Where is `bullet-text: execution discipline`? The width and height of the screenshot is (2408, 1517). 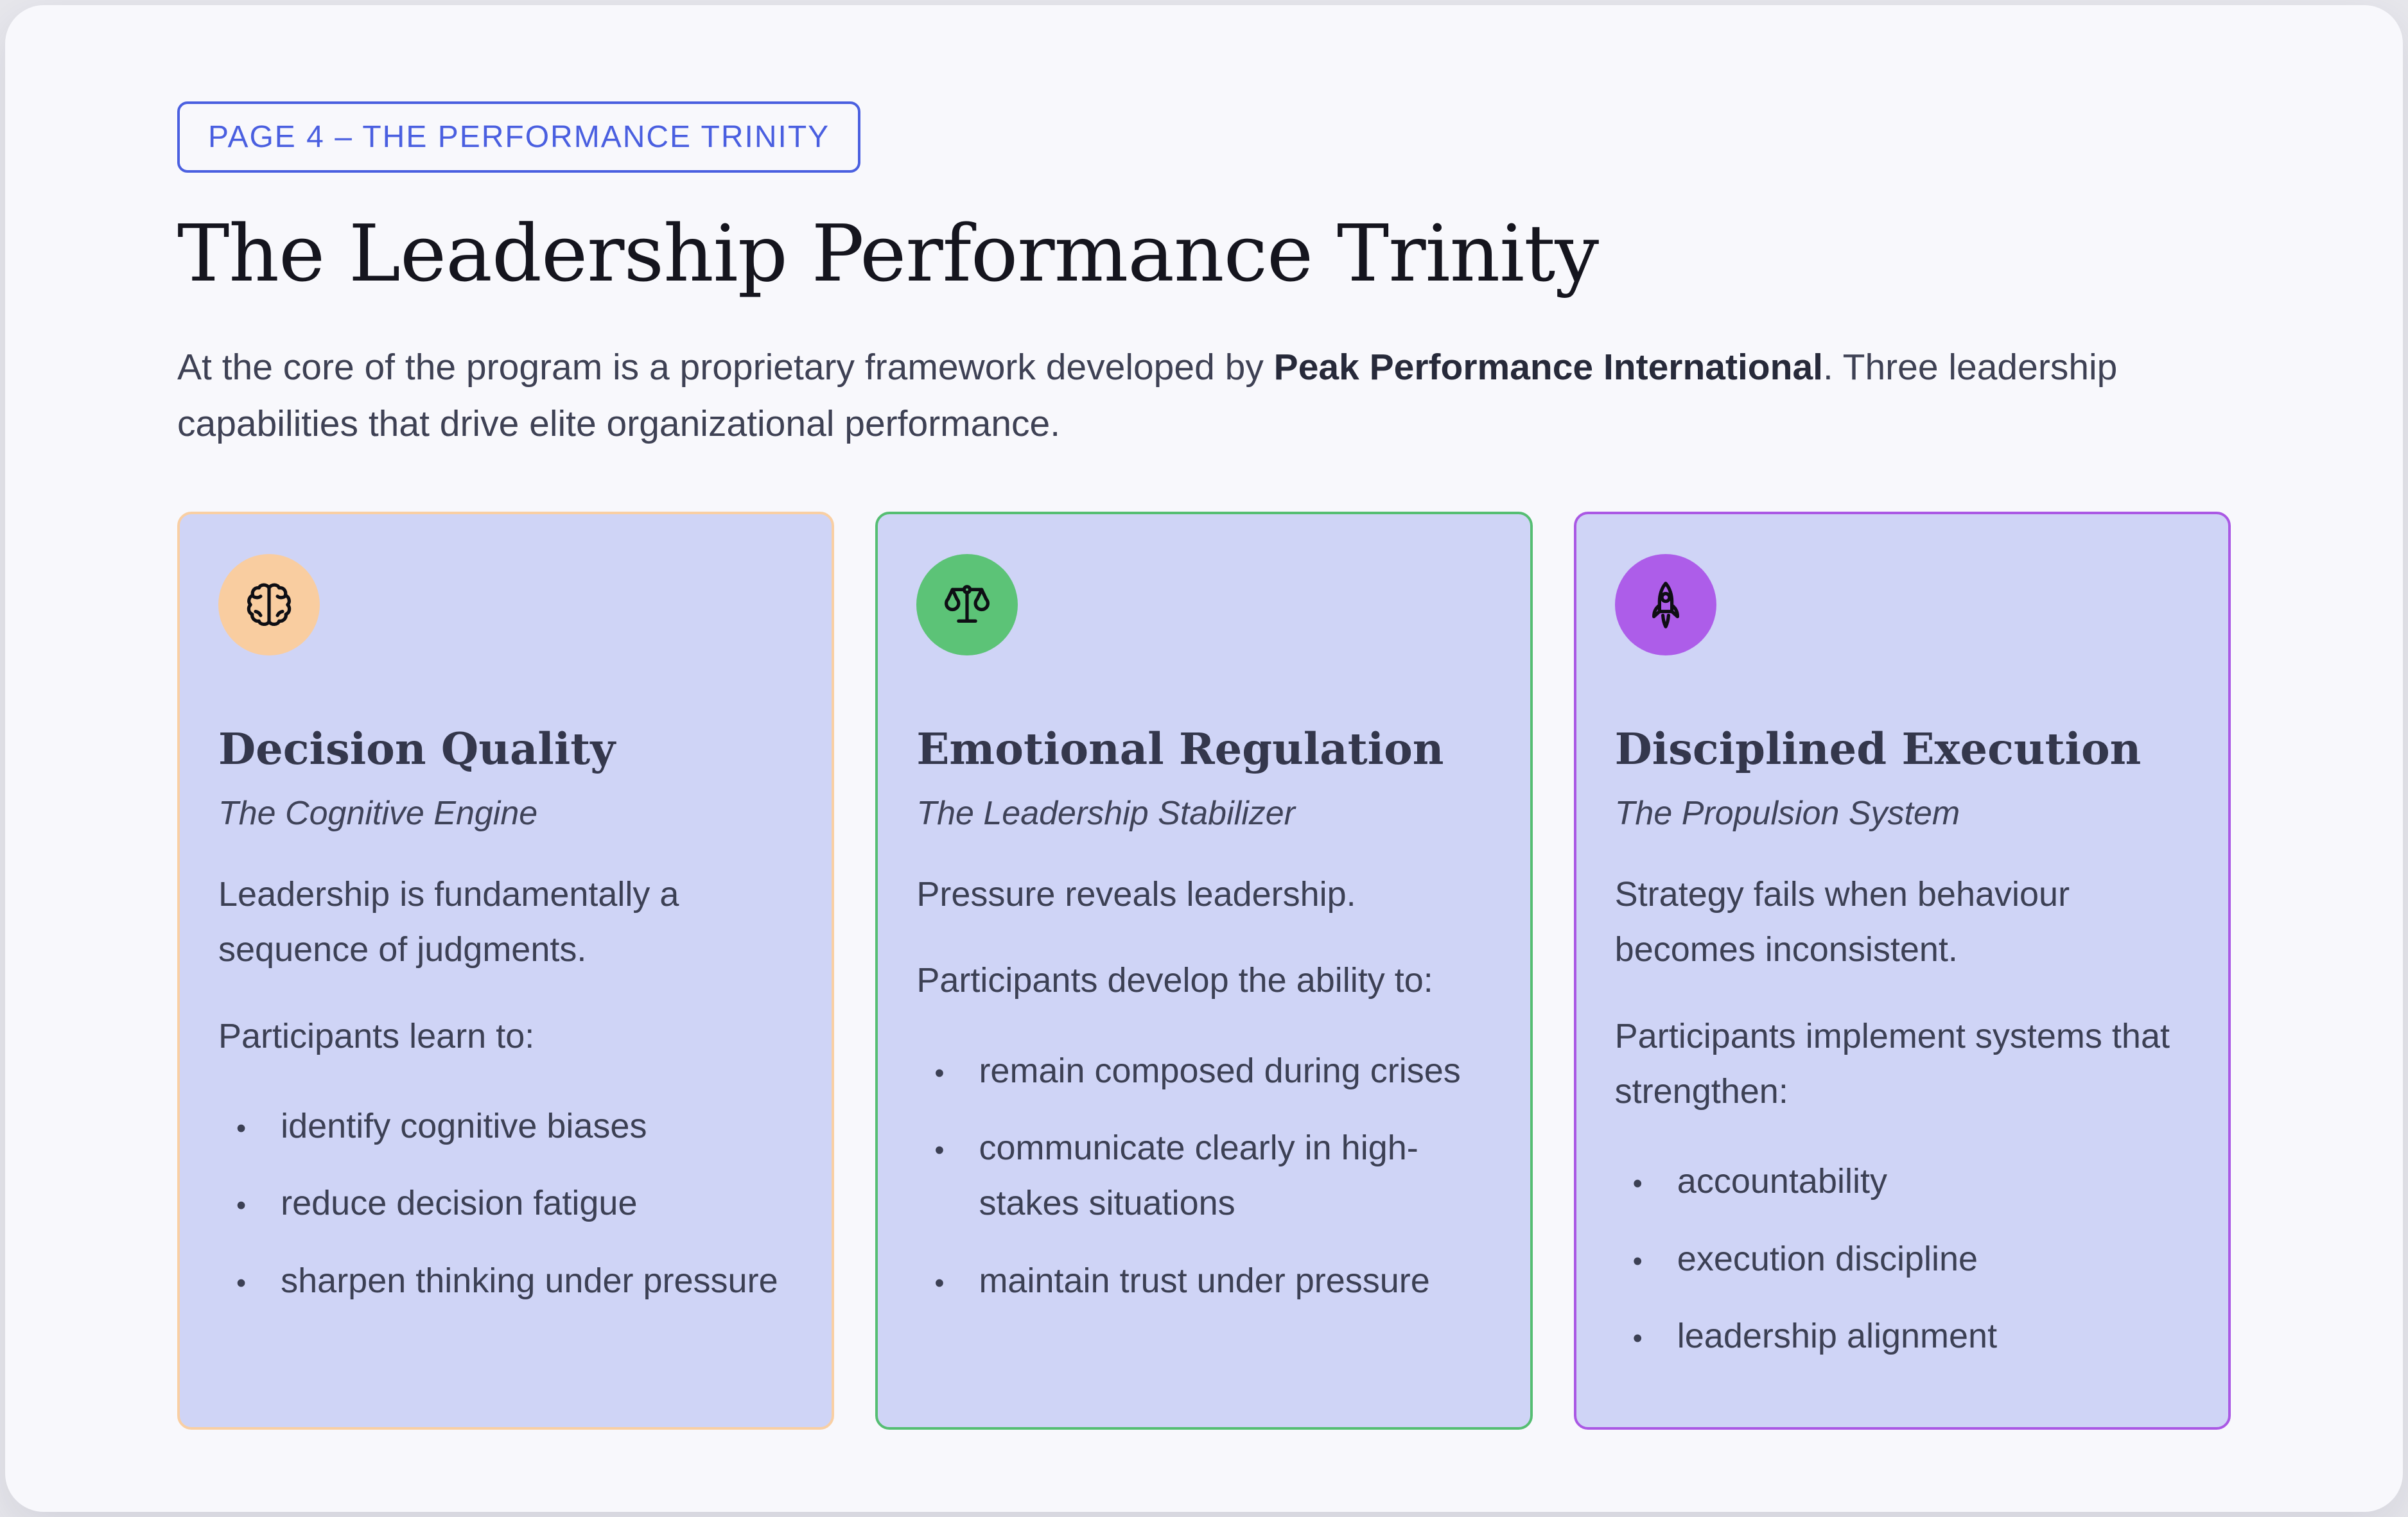 bullet-text: execution discipline is located at coordinates (1828, 1258).